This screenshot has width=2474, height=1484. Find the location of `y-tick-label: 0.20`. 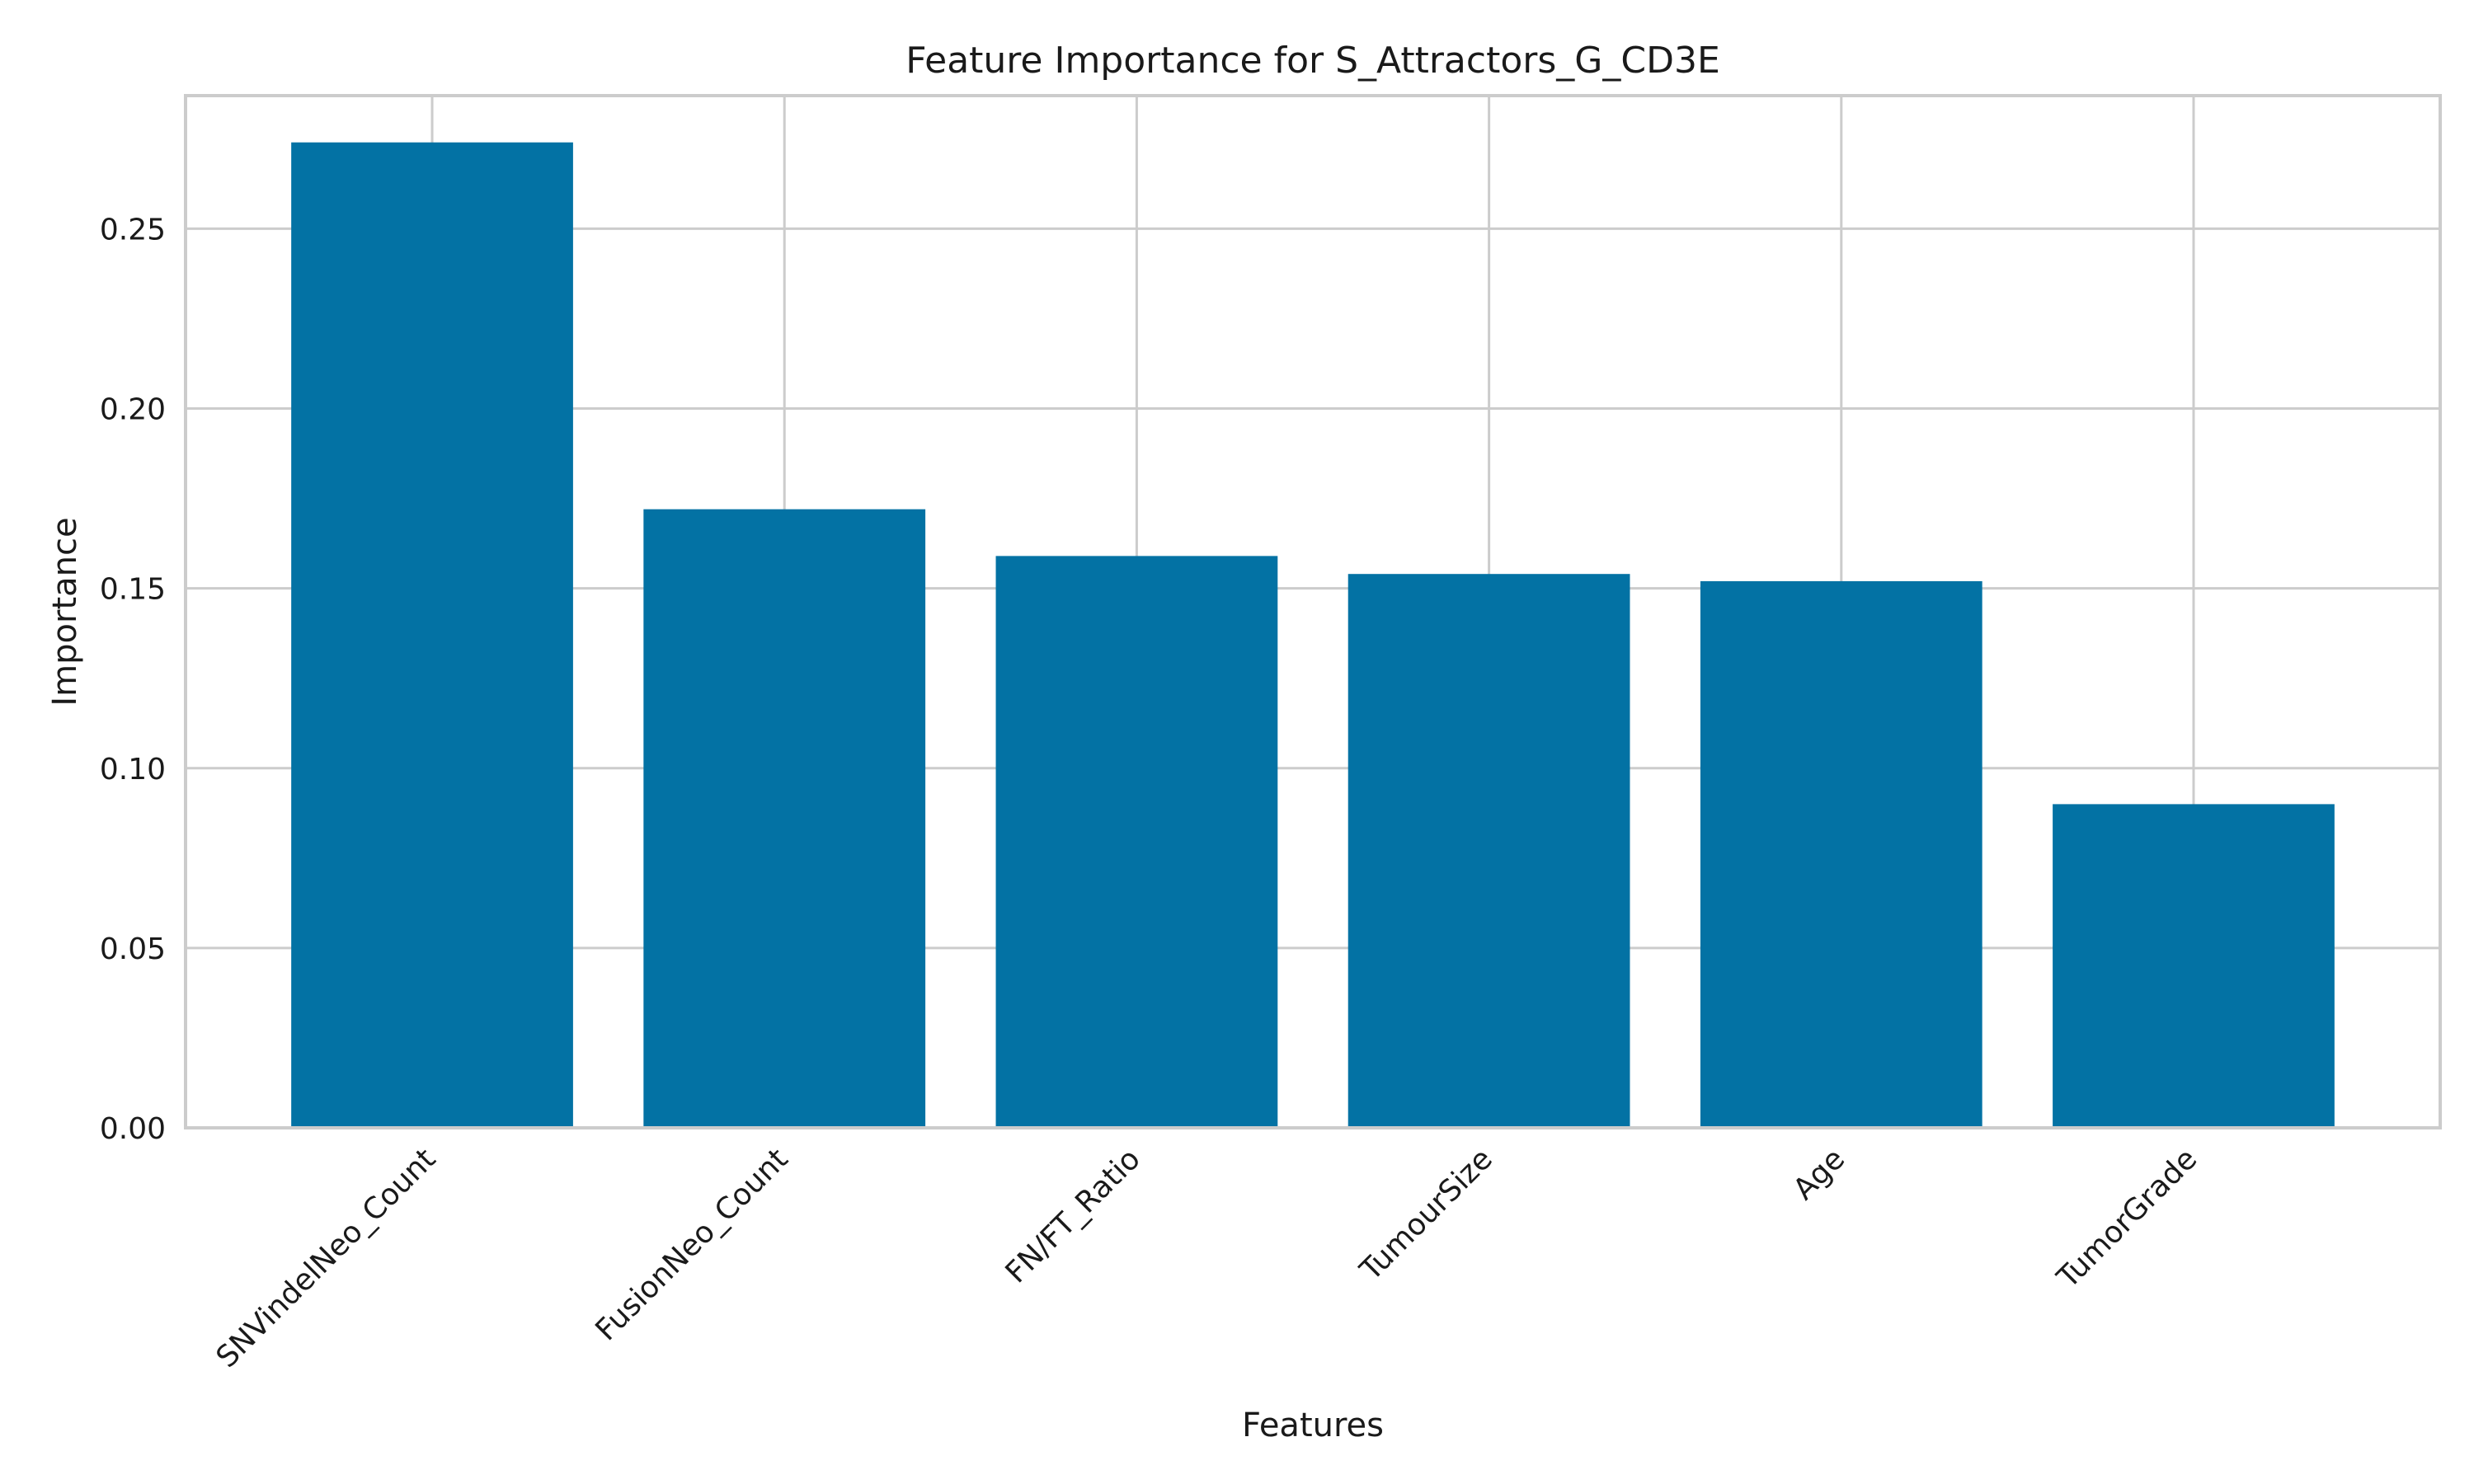

y-tick-label: 0.20 is located at coordinates (133, 410).